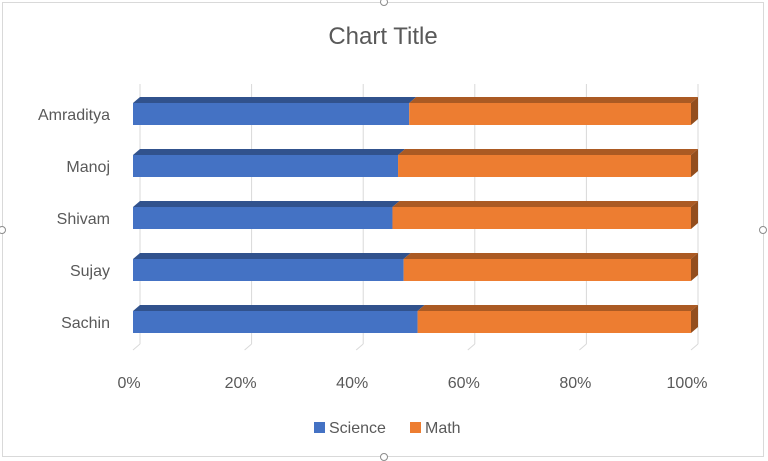 The image size is (768, 461). Describe the element at coordinates (547, 270) in the screenshot. I see `bar-math-sujay` at that location.